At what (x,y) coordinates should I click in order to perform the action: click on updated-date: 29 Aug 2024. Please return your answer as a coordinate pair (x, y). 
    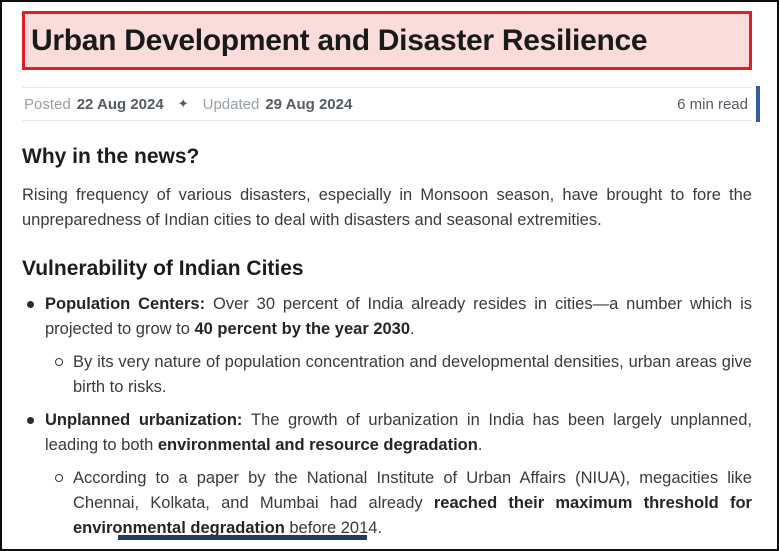
    Looking at the image, I should click on (309, 104).